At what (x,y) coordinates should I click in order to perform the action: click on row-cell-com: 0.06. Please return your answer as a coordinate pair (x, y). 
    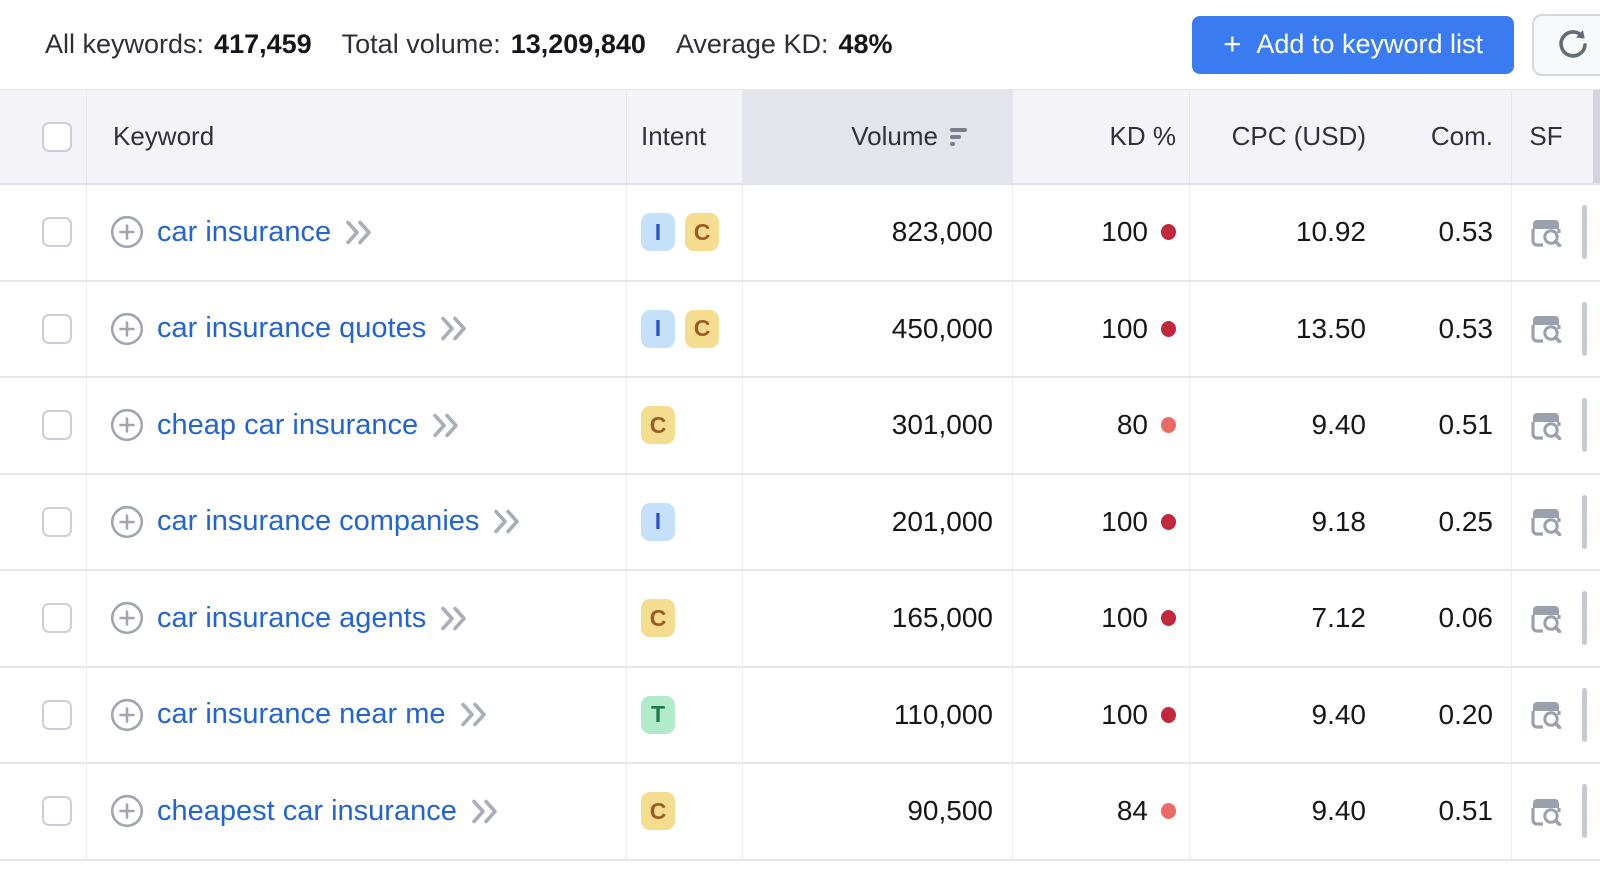
    Looking at the image, I should click on (1446, 618).